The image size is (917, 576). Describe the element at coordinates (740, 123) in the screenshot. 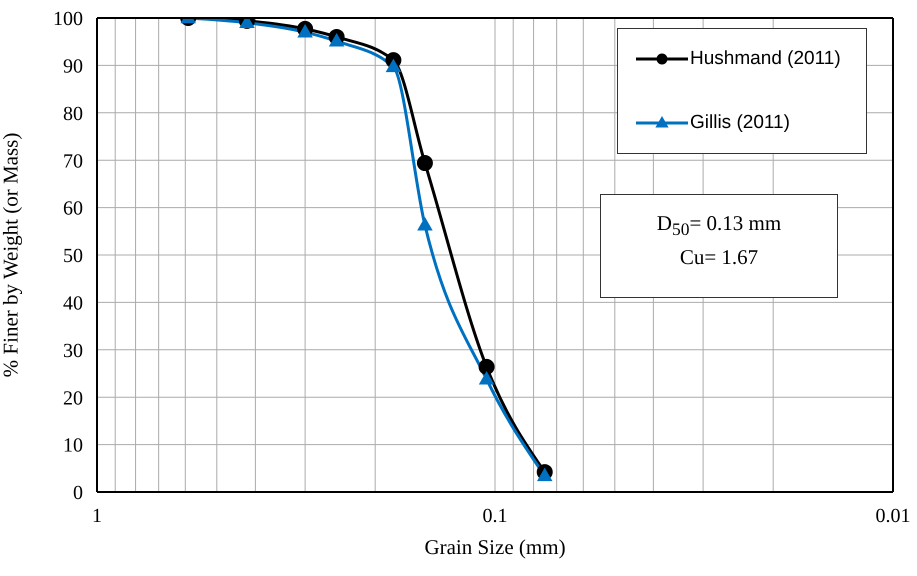

I see `legend-label: Gillis (2011)` at that location.